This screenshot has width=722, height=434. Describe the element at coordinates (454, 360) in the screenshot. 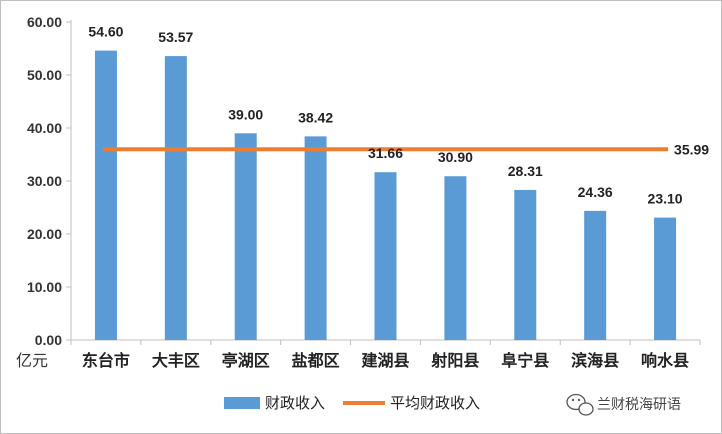

I see `x-tick-label: 射阳县` at that location.